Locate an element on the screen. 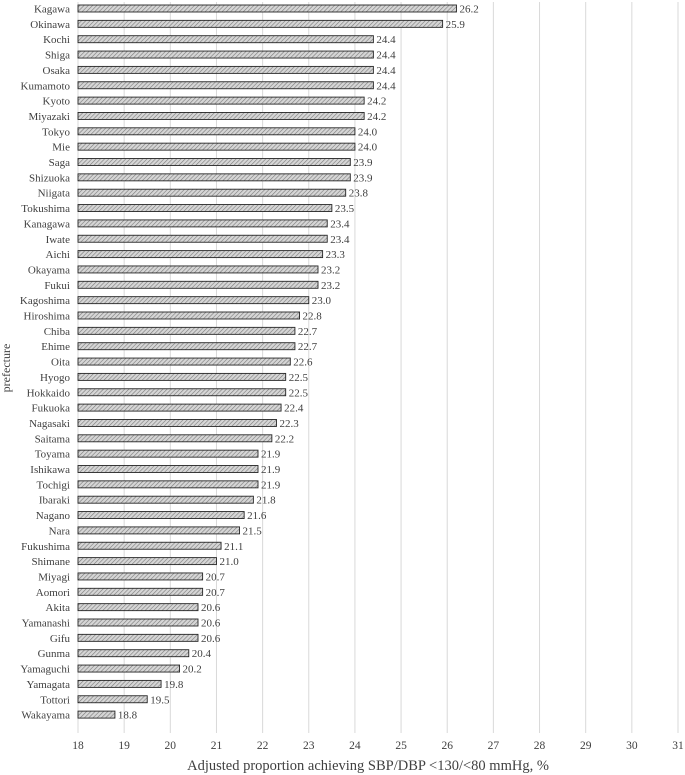 The image size is (685, 775). data-label: 23.5 is located at coordinates (345, 209).